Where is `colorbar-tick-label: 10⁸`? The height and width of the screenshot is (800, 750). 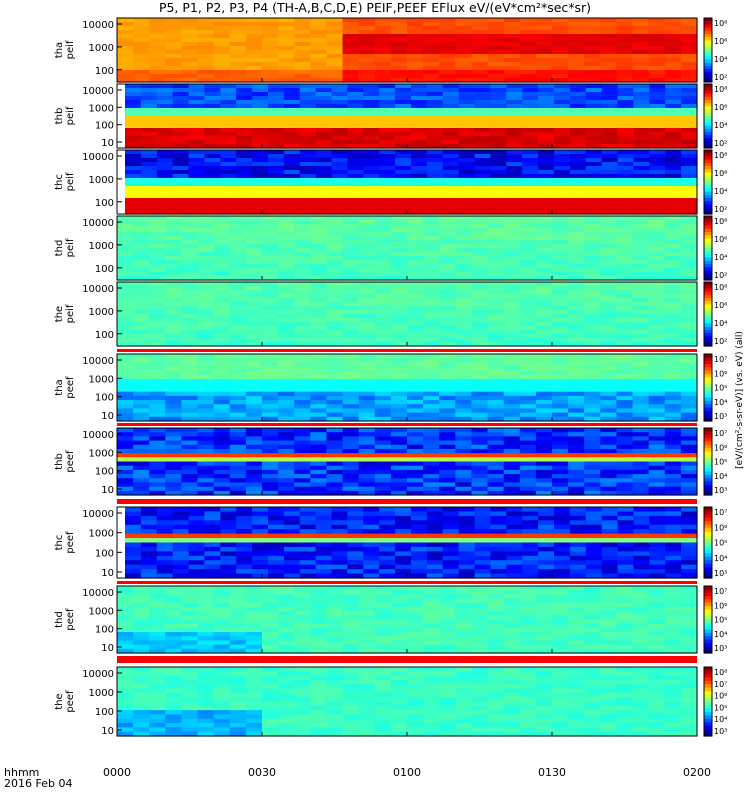
colorbar-tick-label: 10⁸ is located at coordinates (720, 155).